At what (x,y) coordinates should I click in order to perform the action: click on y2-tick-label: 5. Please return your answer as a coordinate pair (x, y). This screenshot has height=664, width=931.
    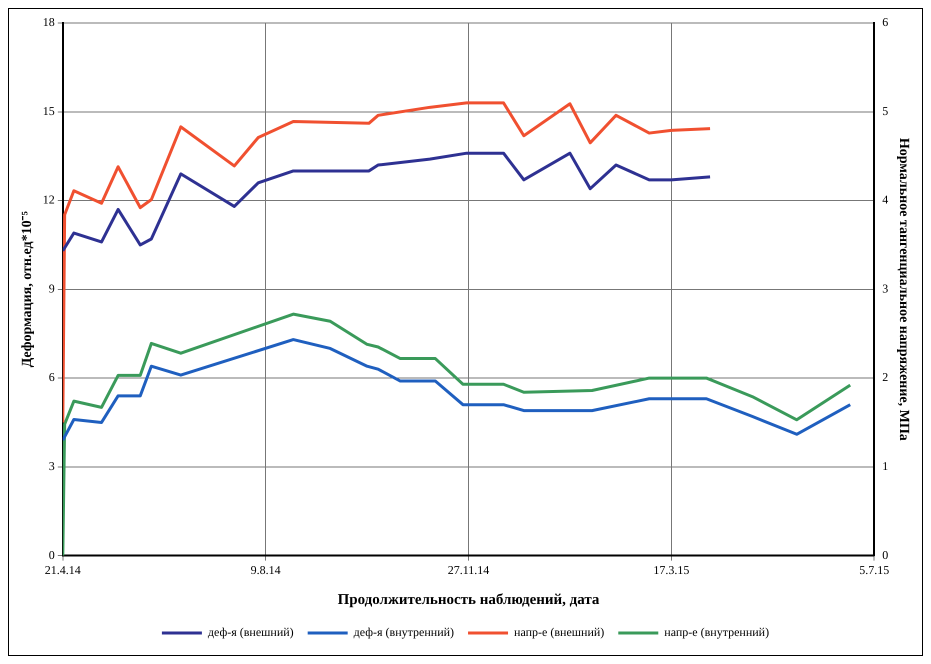
    Looking at the image, I should click on (885, 111).